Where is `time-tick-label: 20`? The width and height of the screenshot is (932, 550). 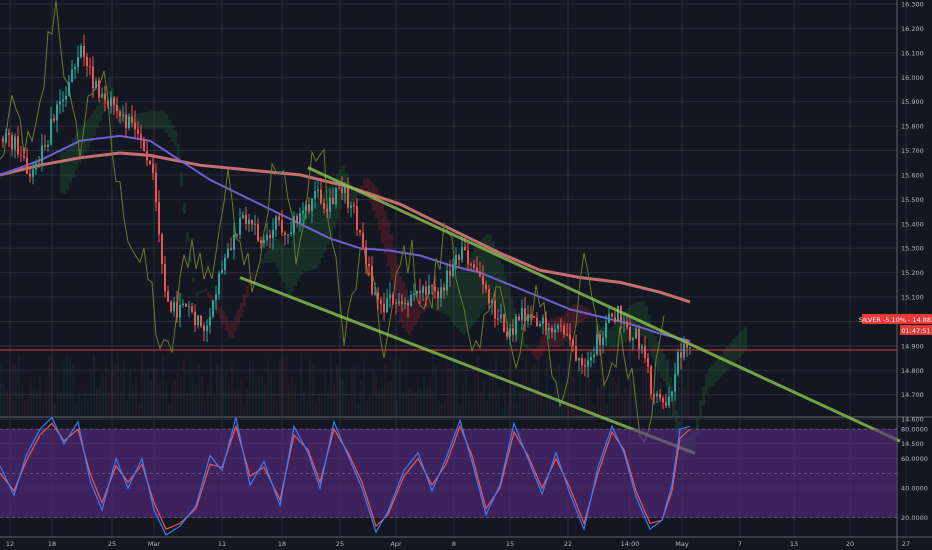 time-tick-label: 20 is located at coordinates (850, 544).